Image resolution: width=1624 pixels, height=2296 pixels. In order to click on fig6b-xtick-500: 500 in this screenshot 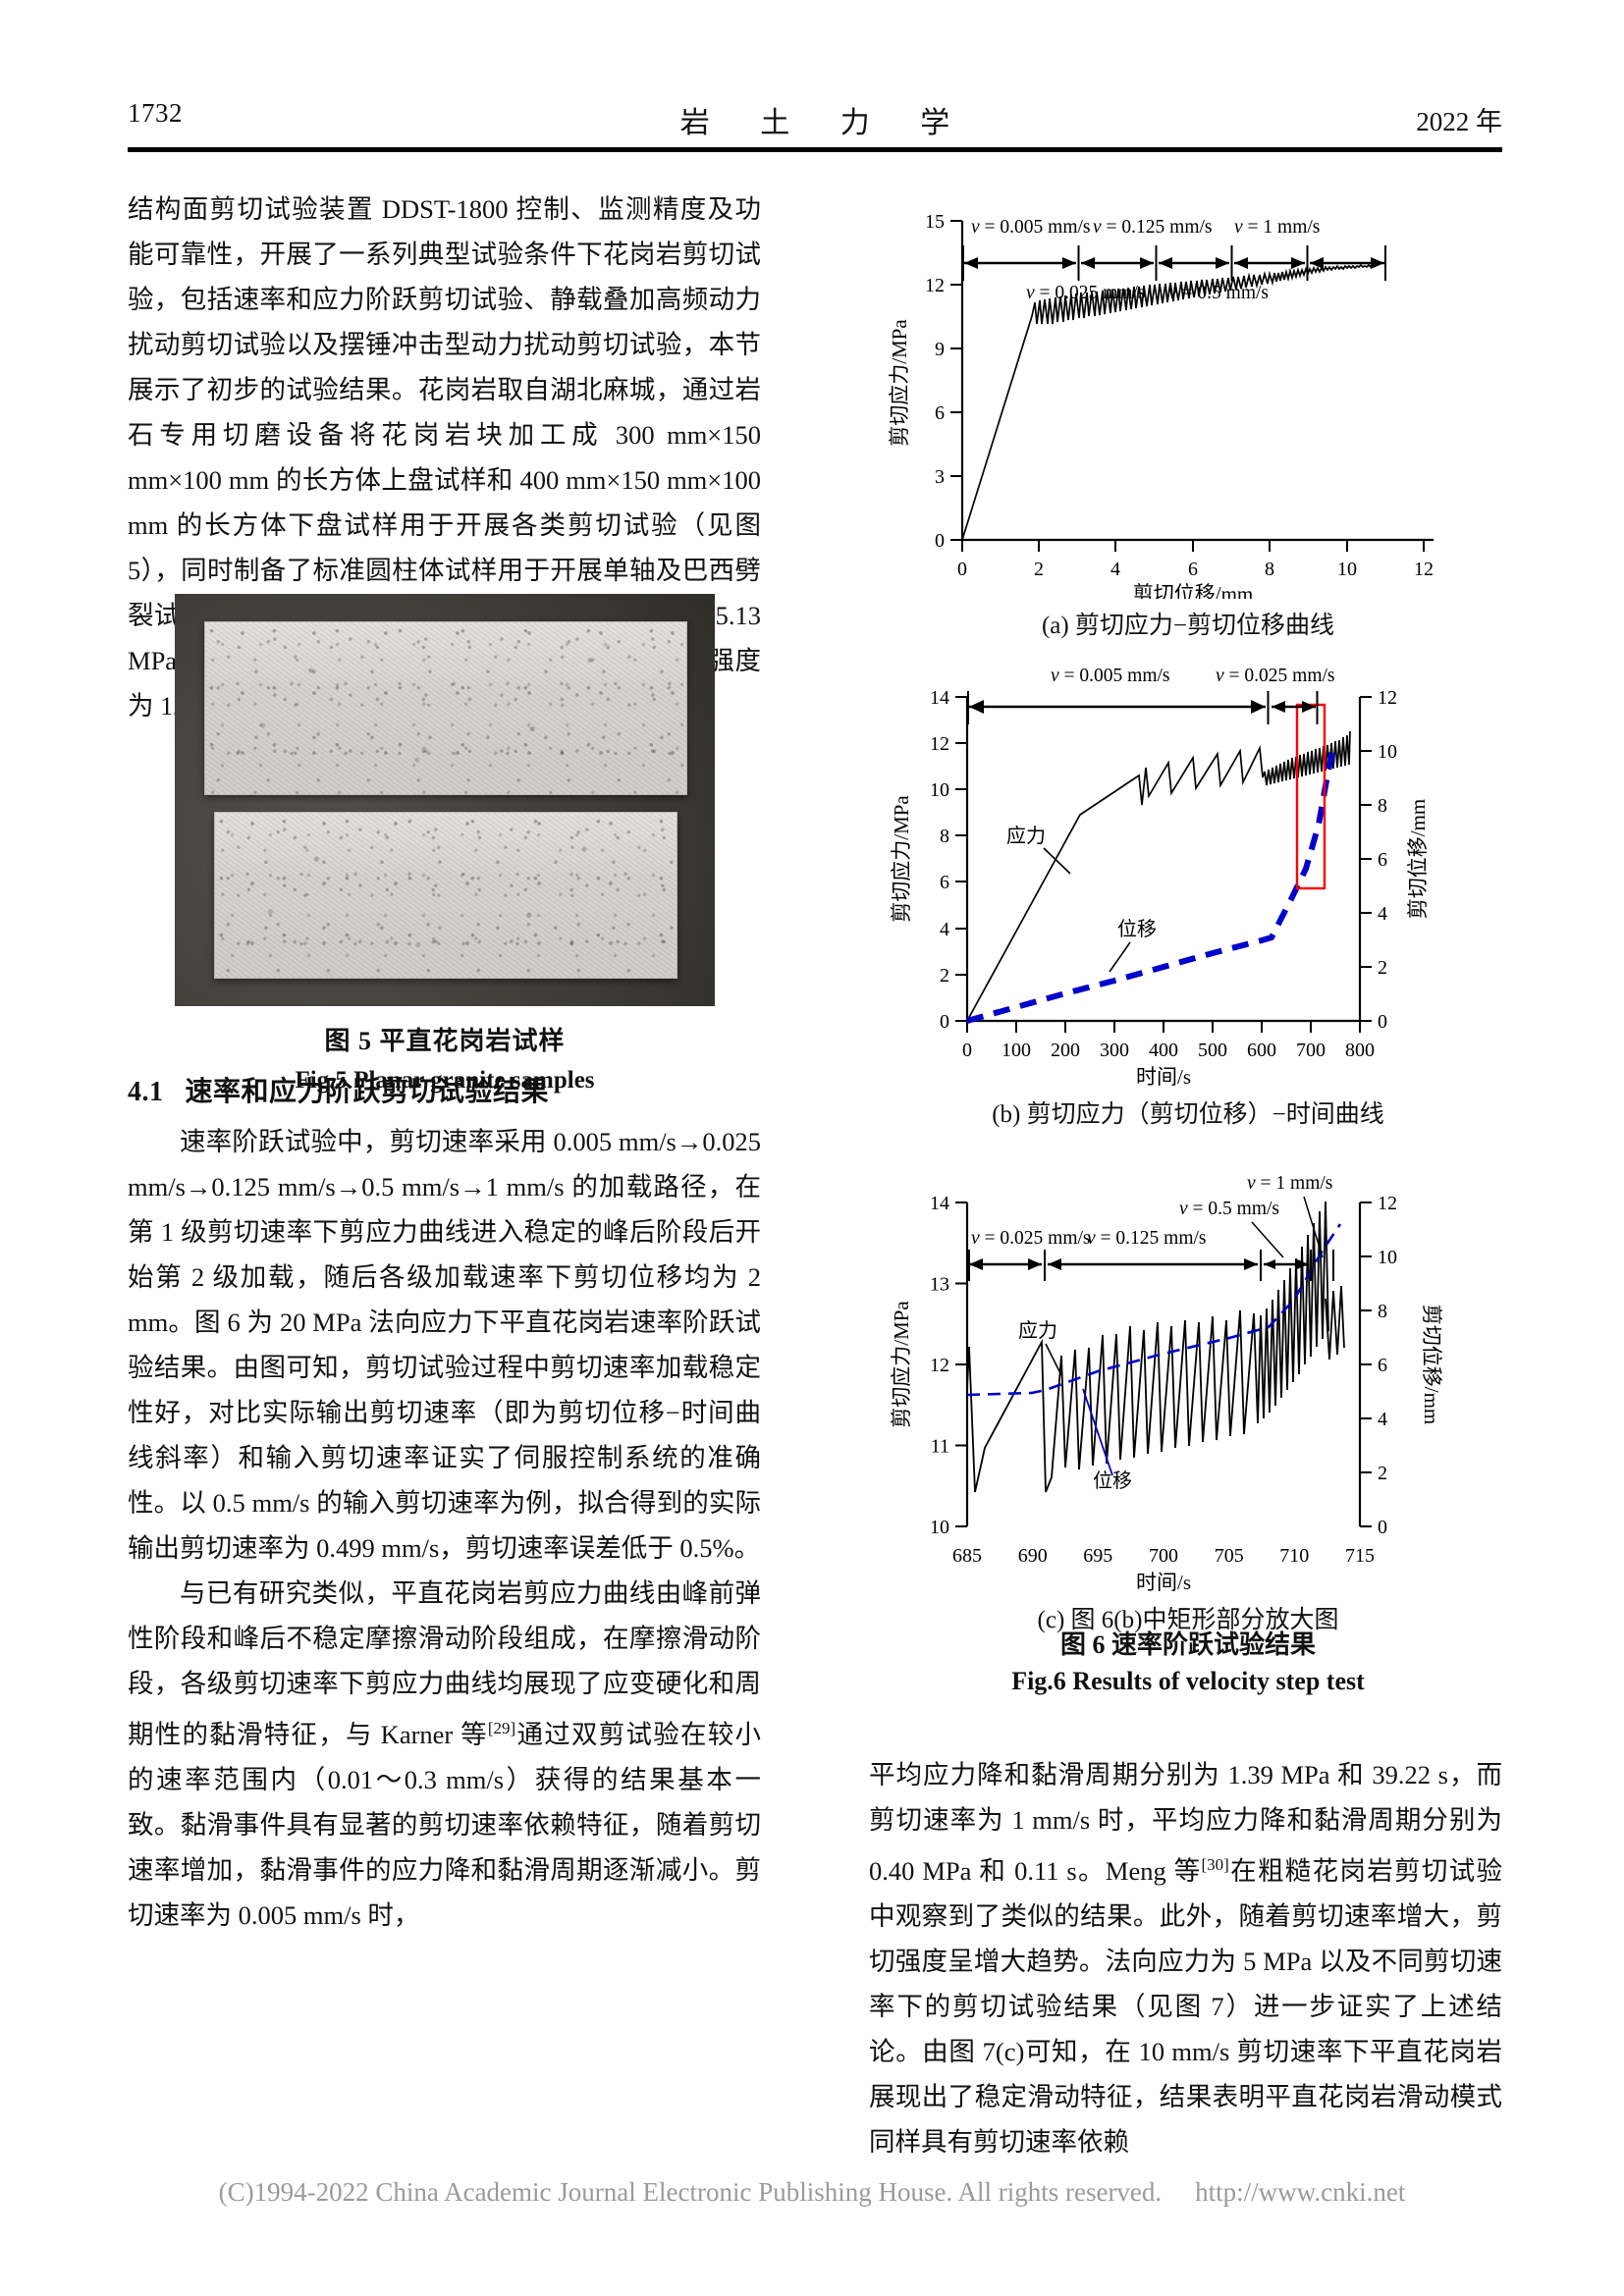, I will do `click(1212, 1051)`.